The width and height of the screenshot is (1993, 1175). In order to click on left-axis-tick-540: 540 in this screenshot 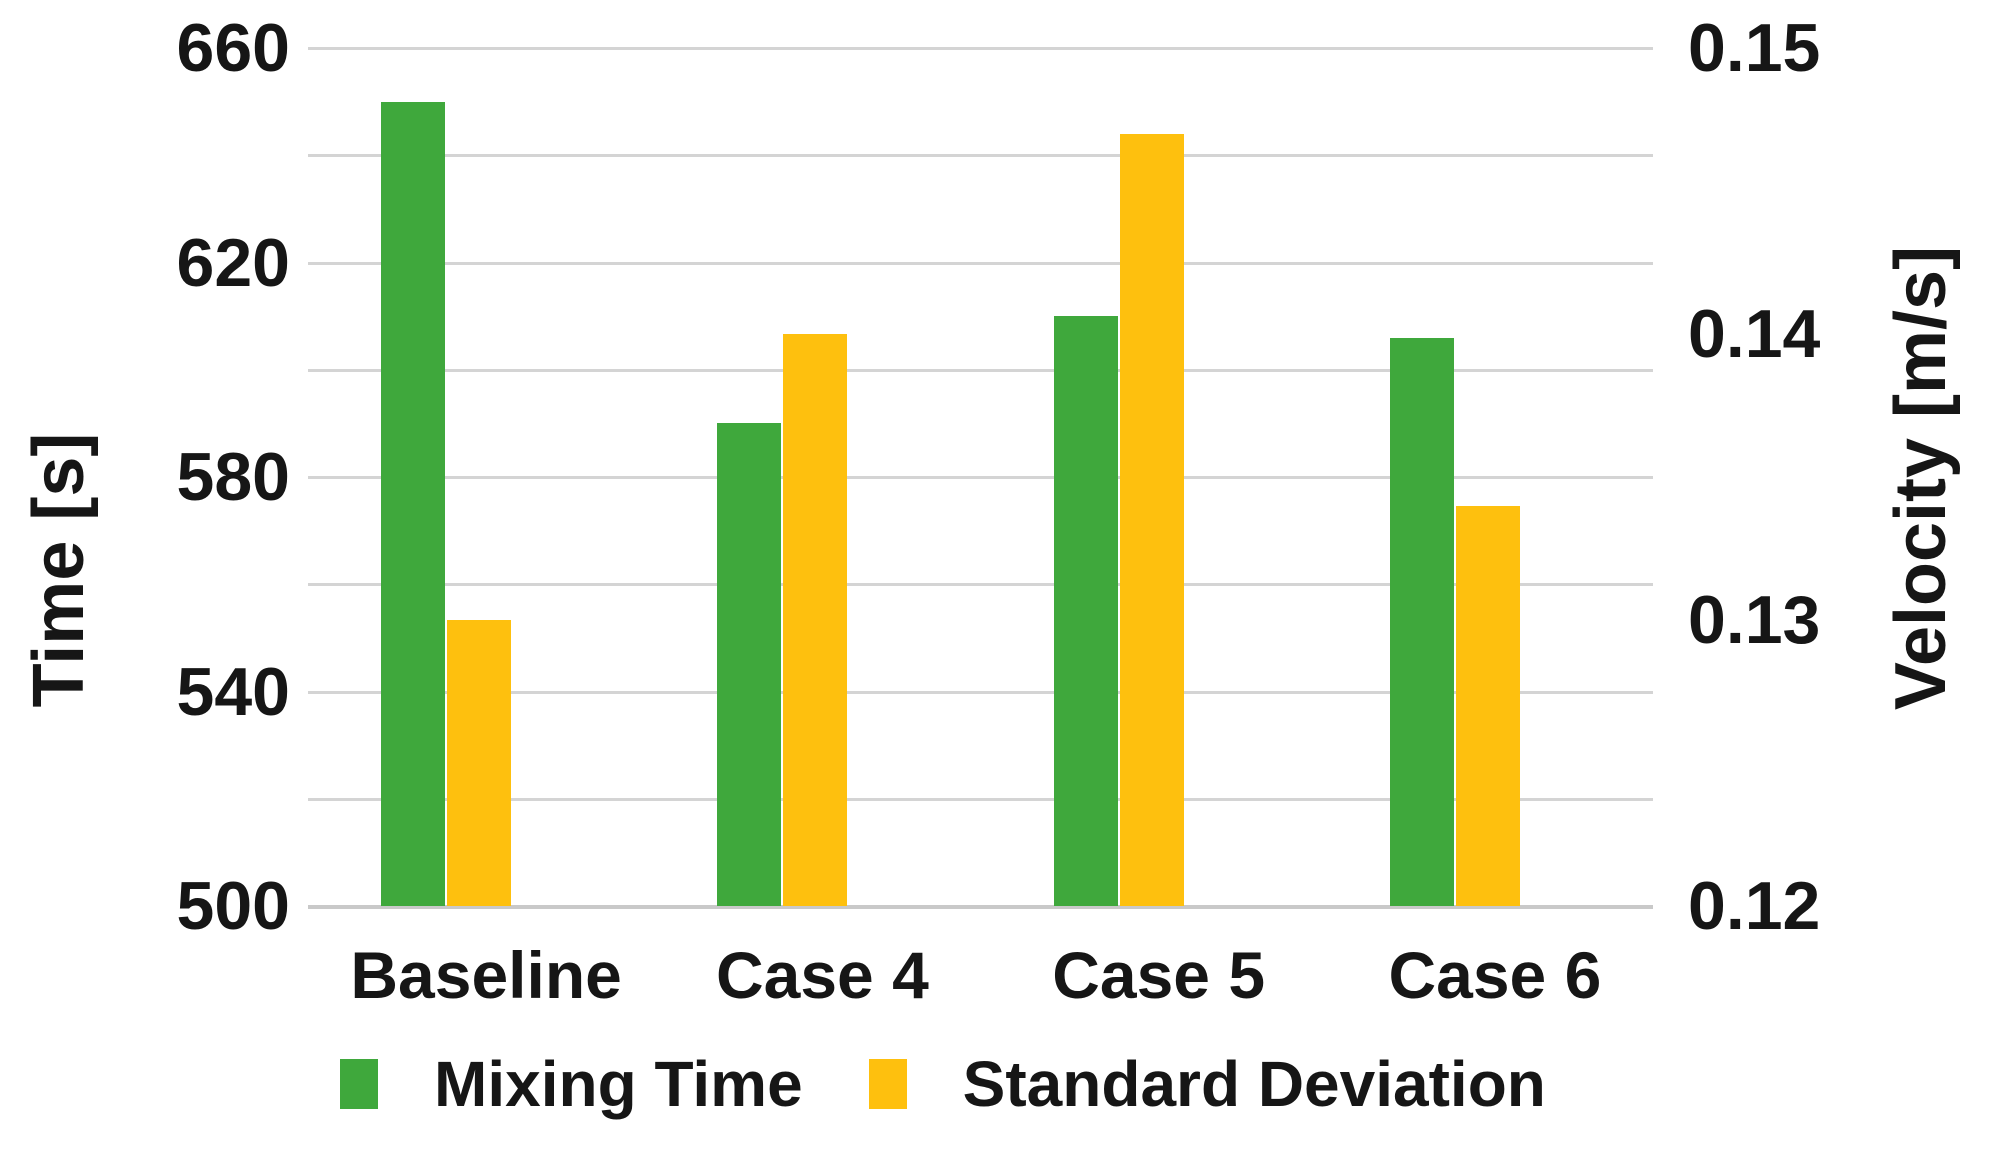, I will do `click(233, 691)`.